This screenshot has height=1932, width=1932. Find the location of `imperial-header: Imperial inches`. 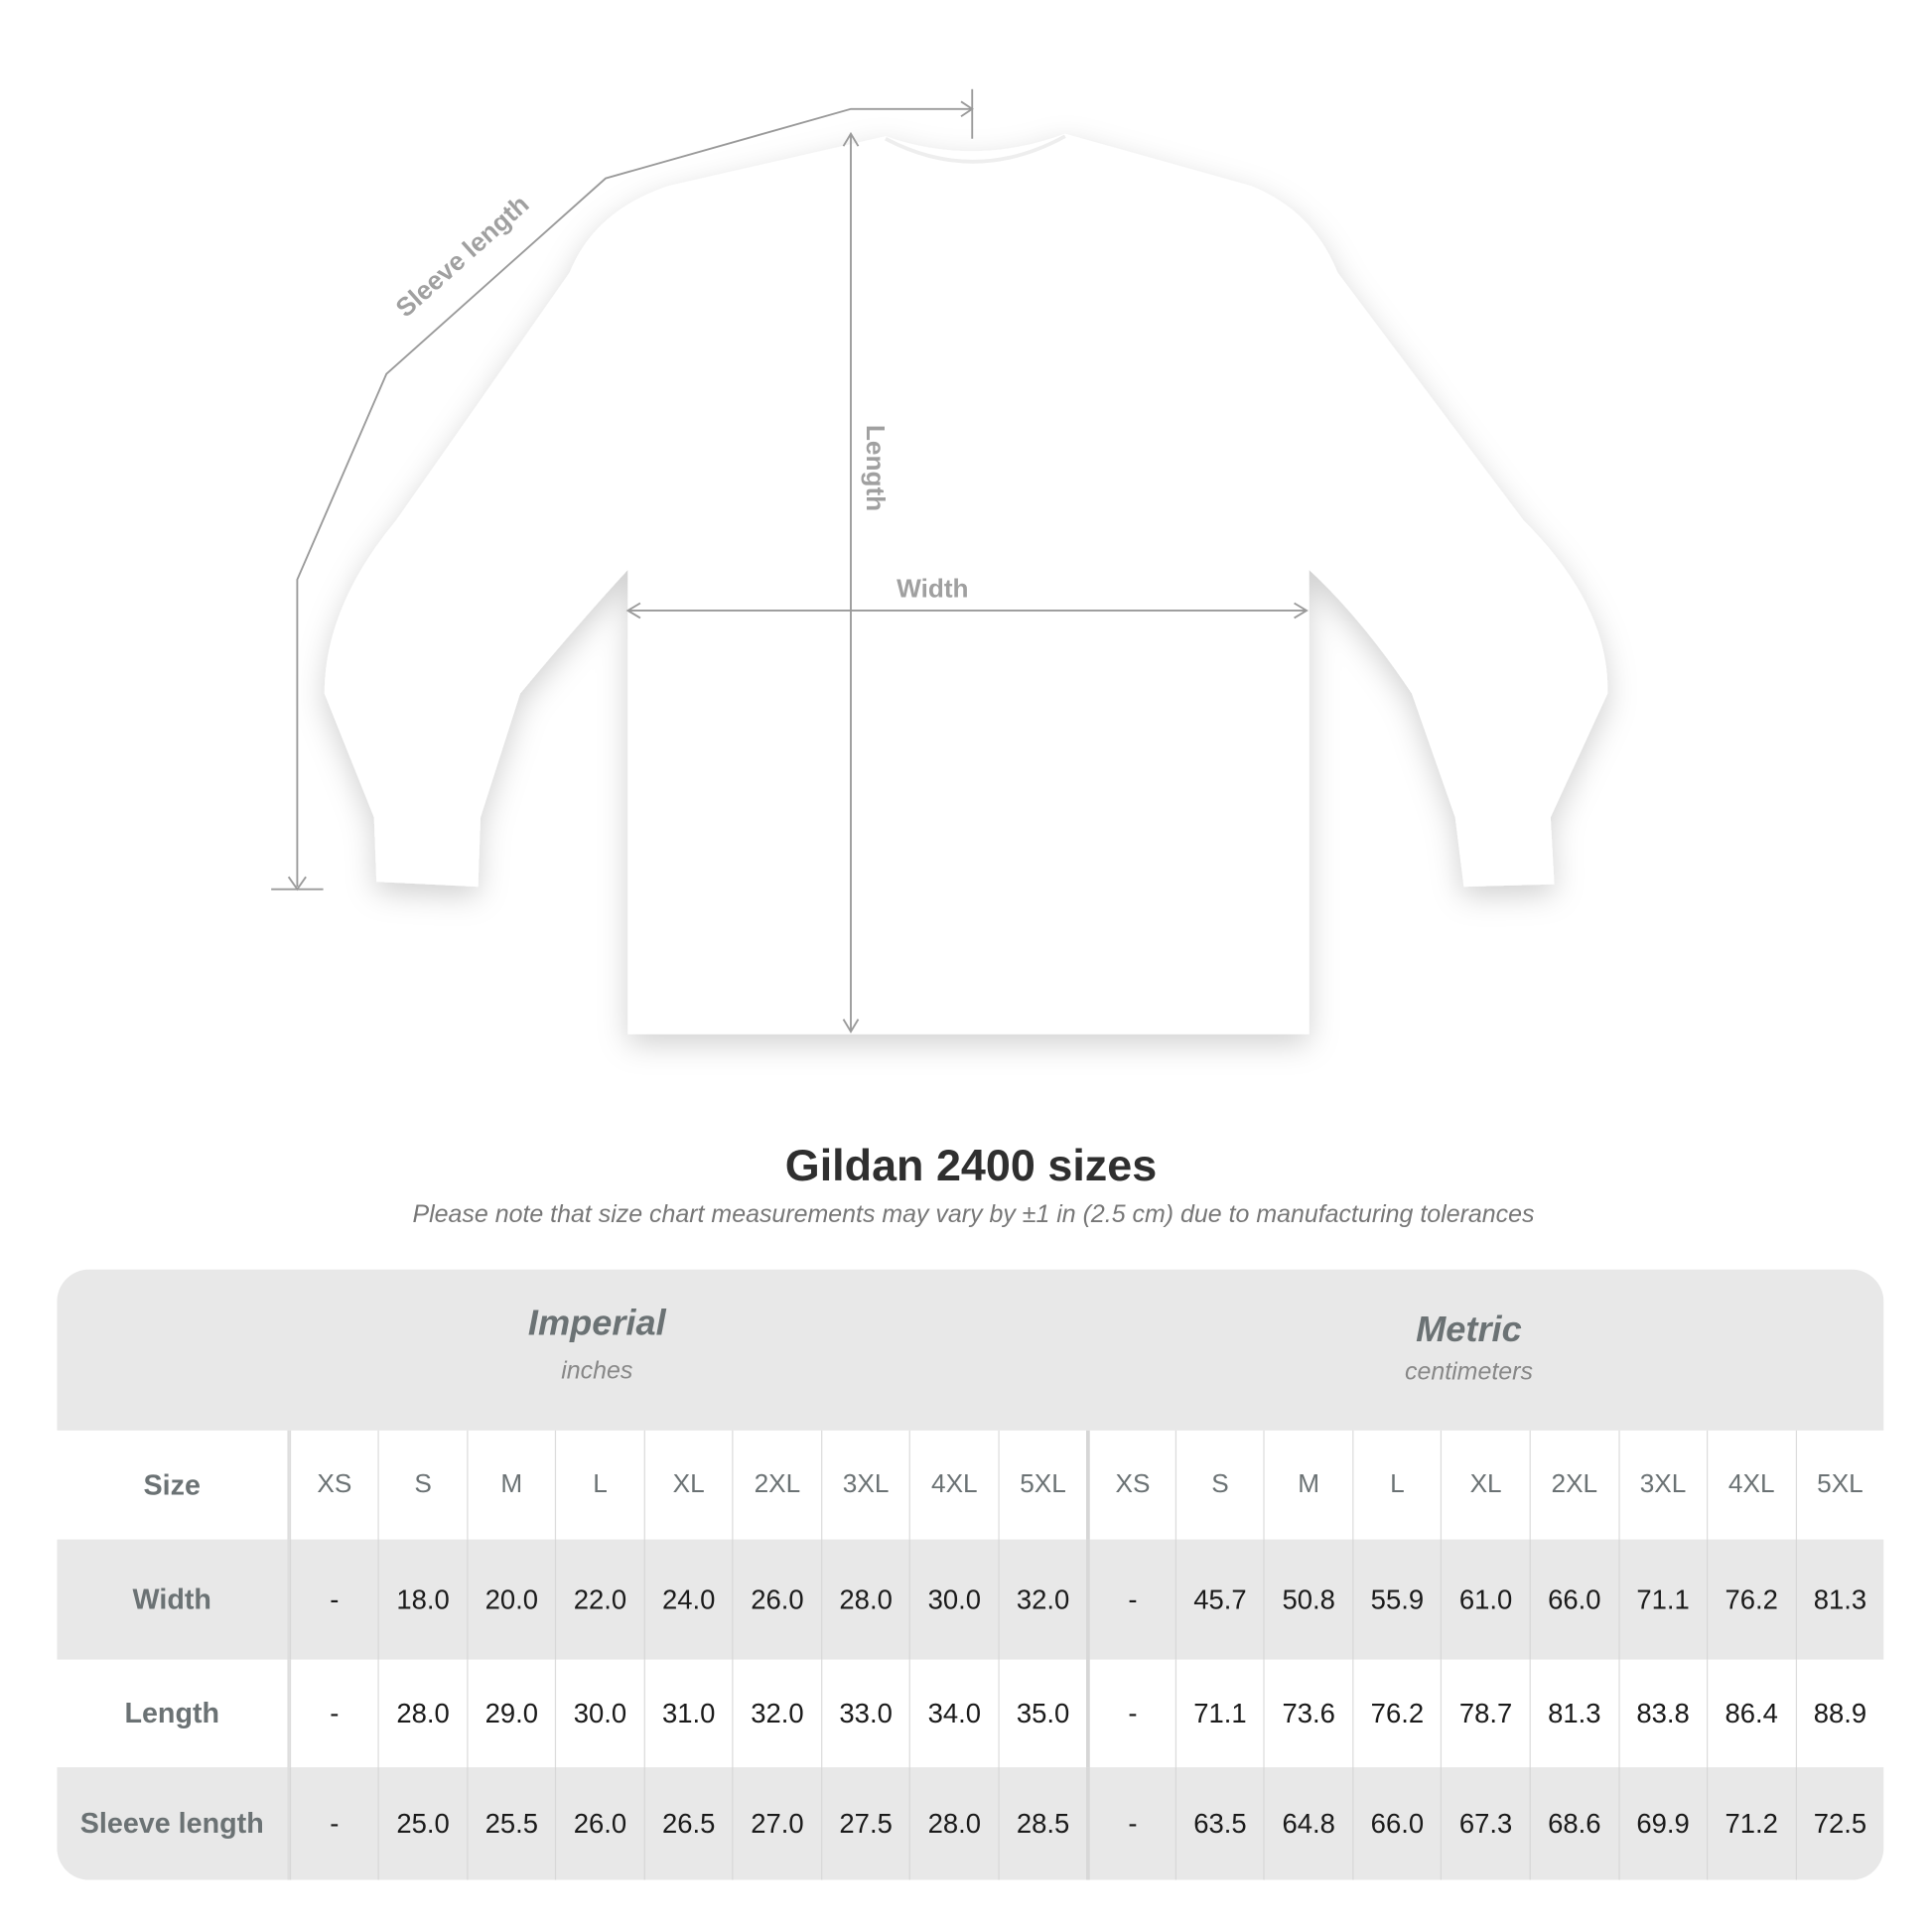

imperial-header: Imperial inches is located at coordinates (597, 1345).